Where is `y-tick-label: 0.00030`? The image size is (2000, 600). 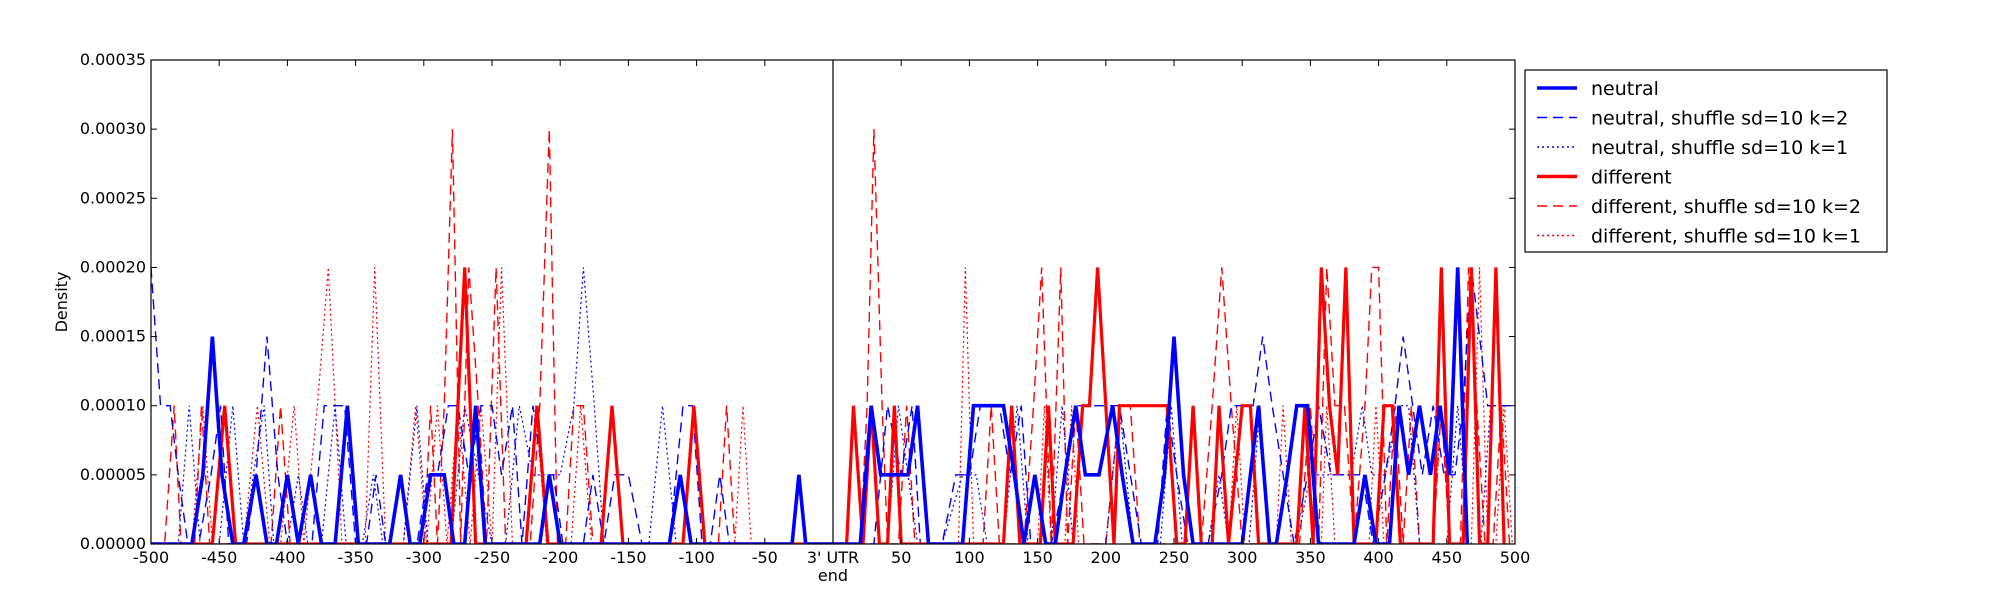 y-tick-label: 0.00030 is located at coordinates (113, 128).